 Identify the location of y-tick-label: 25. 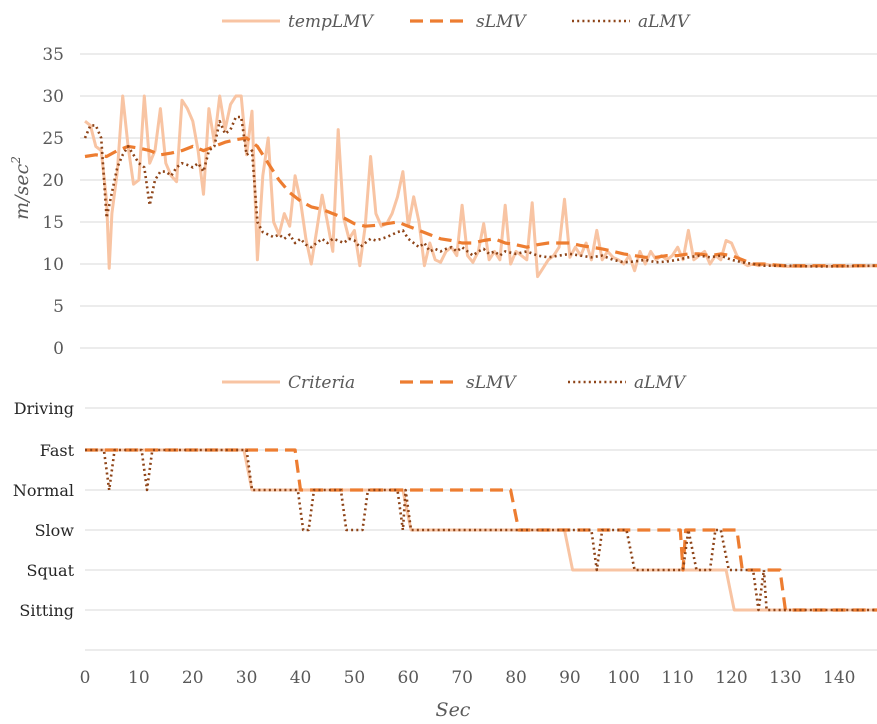
(53, 139).